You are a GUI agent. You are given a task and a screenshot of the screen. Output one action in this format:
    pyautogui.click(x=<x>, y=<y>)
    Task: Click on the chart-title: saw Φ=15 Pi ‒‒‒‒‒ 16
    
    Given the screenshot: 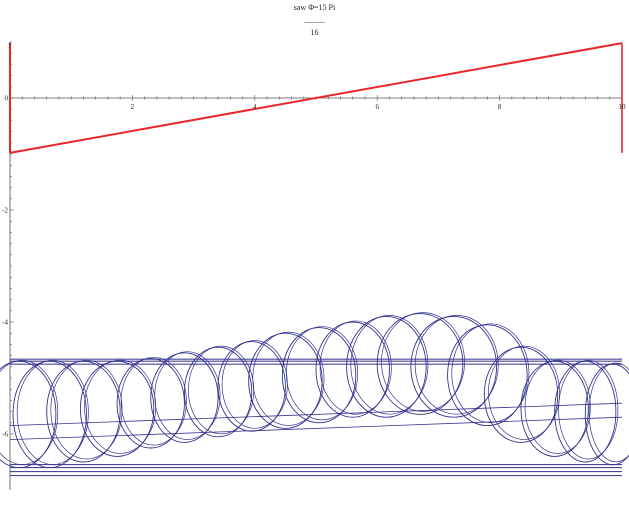 What is the action you would take?
    pyautogui.click(x=315, y=20)
    